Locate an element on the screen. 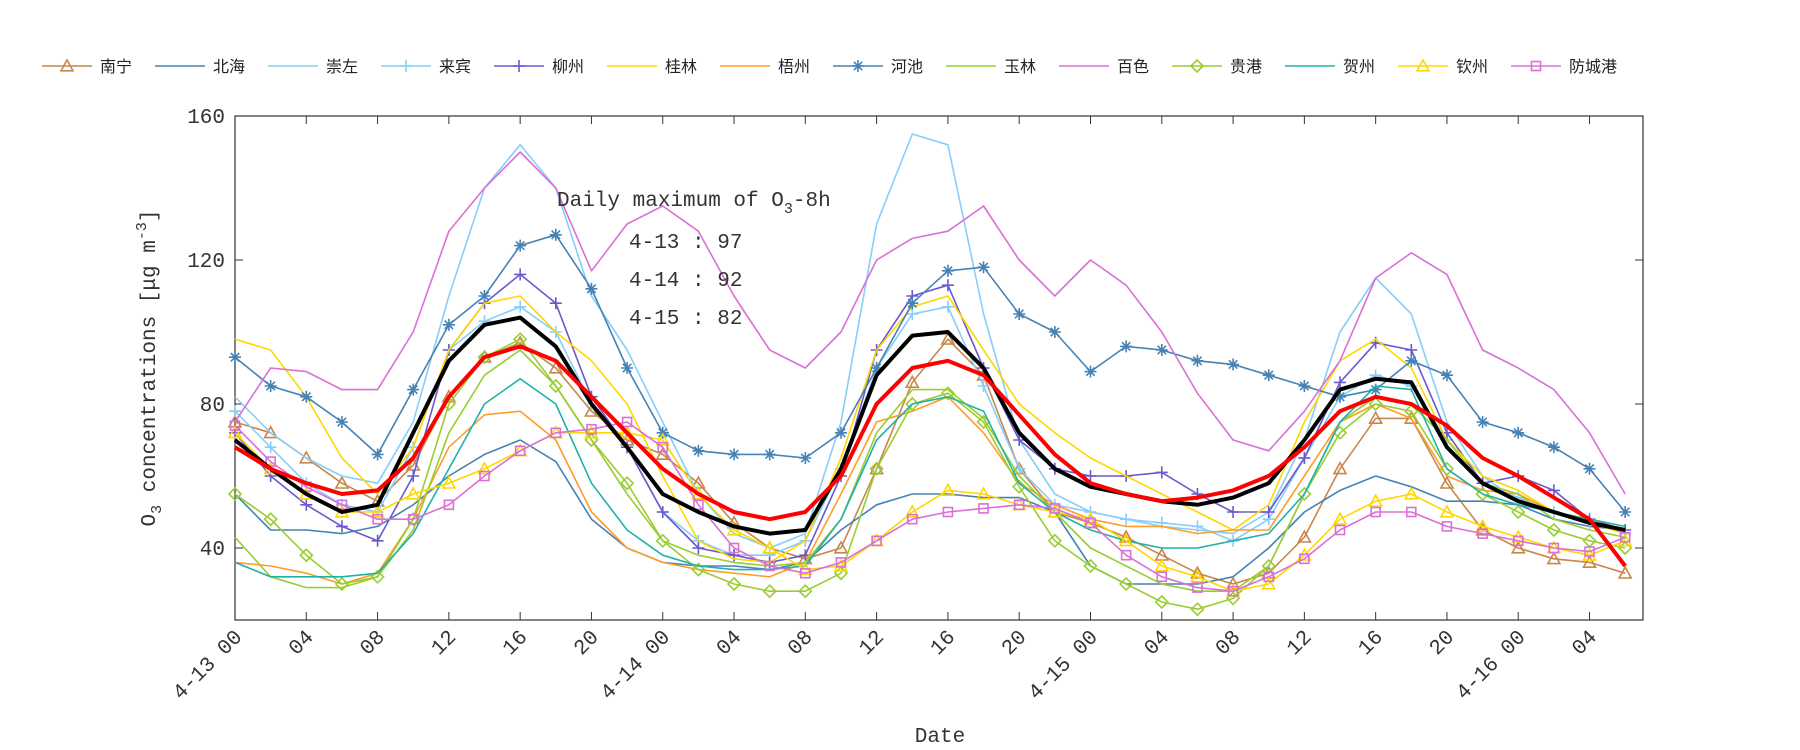 The height and width of the screenshot is (750, 1800). x-tick-label: 20 is located at coordinates (587, 644).